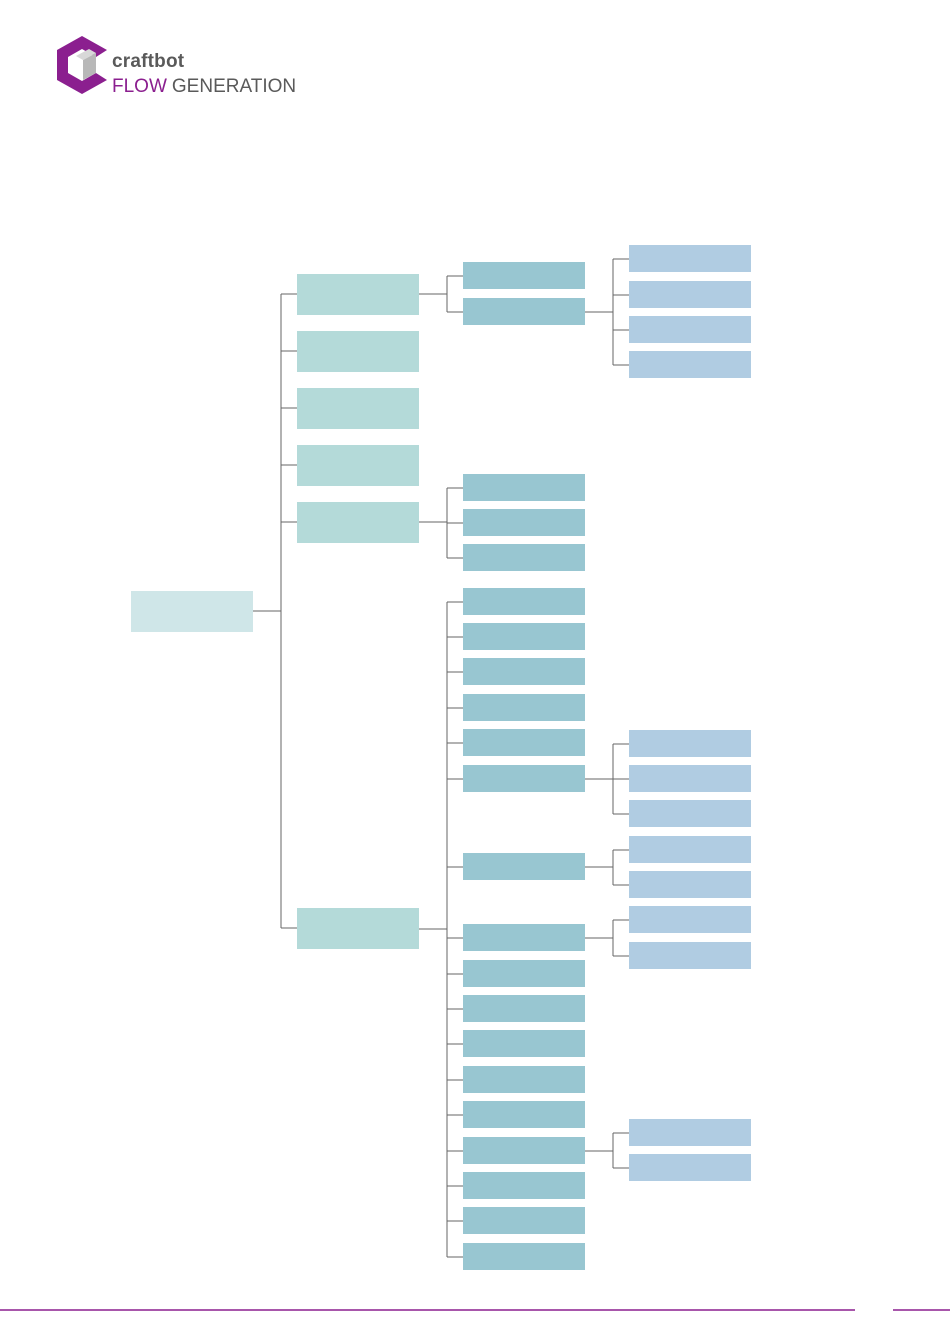  What do you see at coordinates (192, 611) in the screenshot?
I see `root-node` at bounding box center [192, 611].